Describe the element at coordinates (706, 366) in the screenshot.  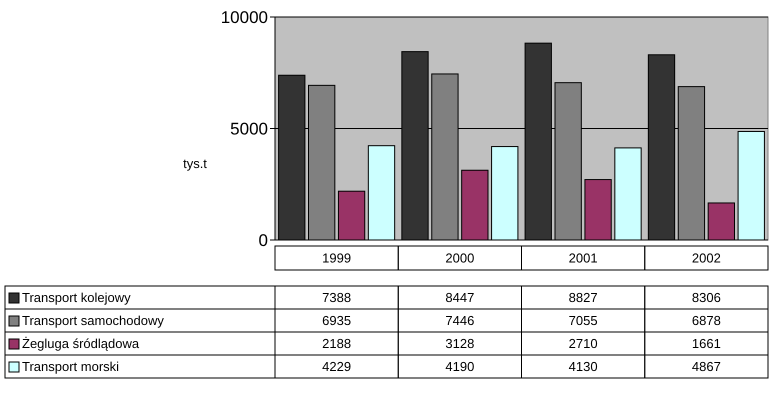
I see `data-label: 4867` at that location.